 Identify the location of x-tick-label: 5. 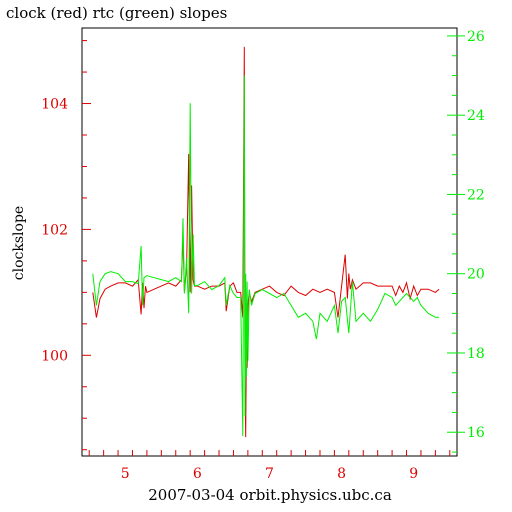
(125, 474).